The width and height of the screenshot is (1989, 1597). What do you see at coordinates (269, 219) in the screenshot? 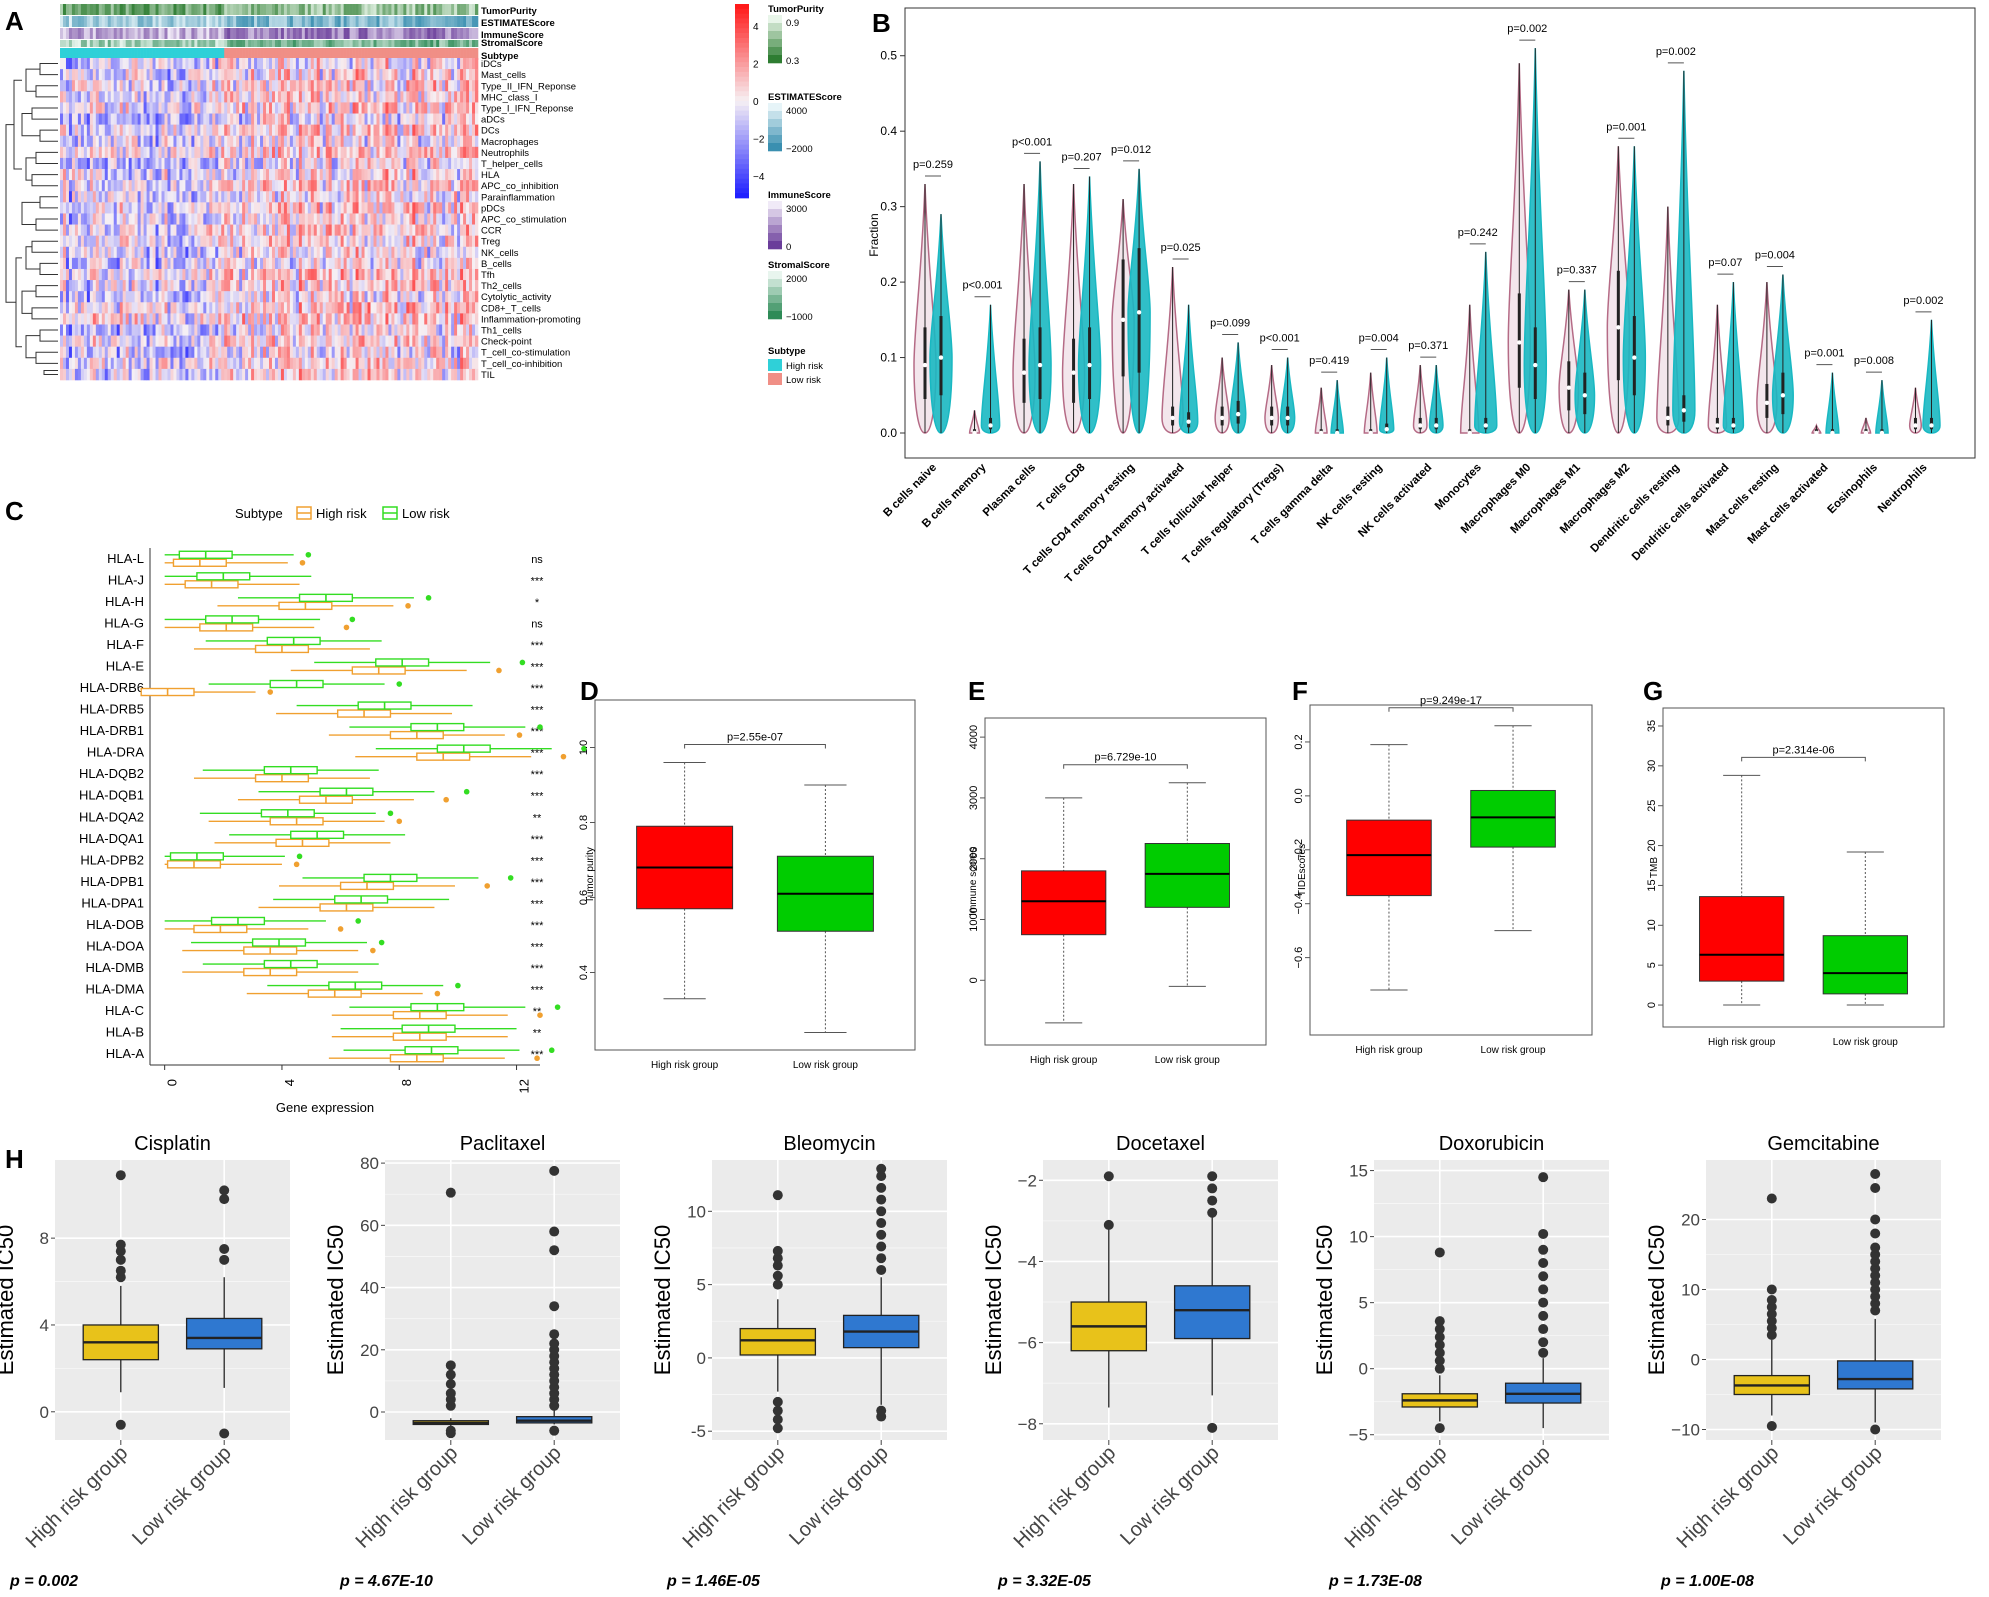
I see `heatmap-row-apc_co_stimulation` at bounding box center [269, 219].